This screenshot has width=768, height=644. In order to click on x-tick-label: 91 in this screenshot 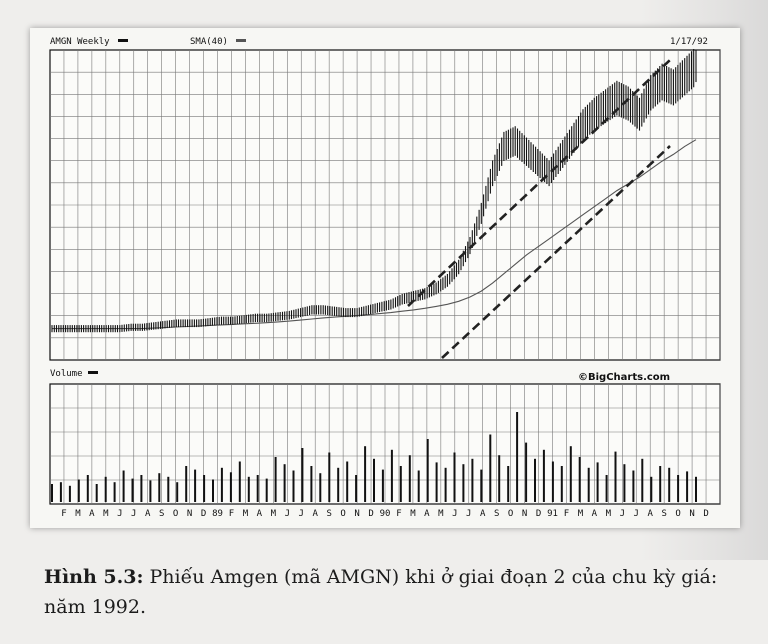, I will do `click(552, 514)`.